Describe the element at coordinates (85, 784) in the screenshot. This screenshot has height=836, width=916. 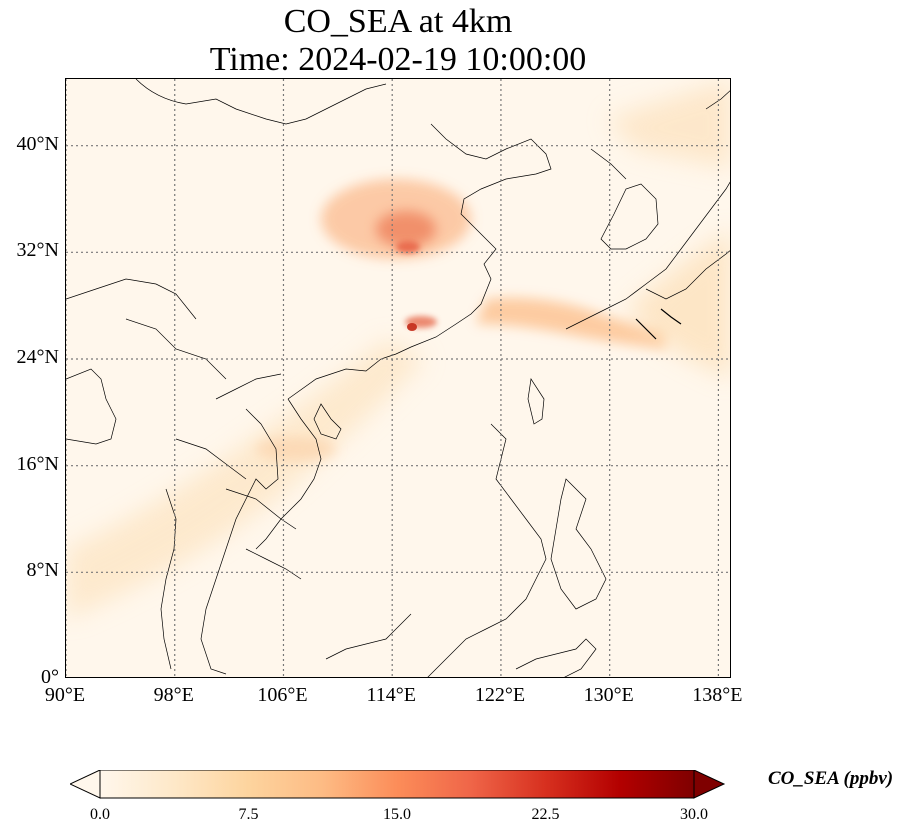
I see `colorbar-extend-min` at that location.